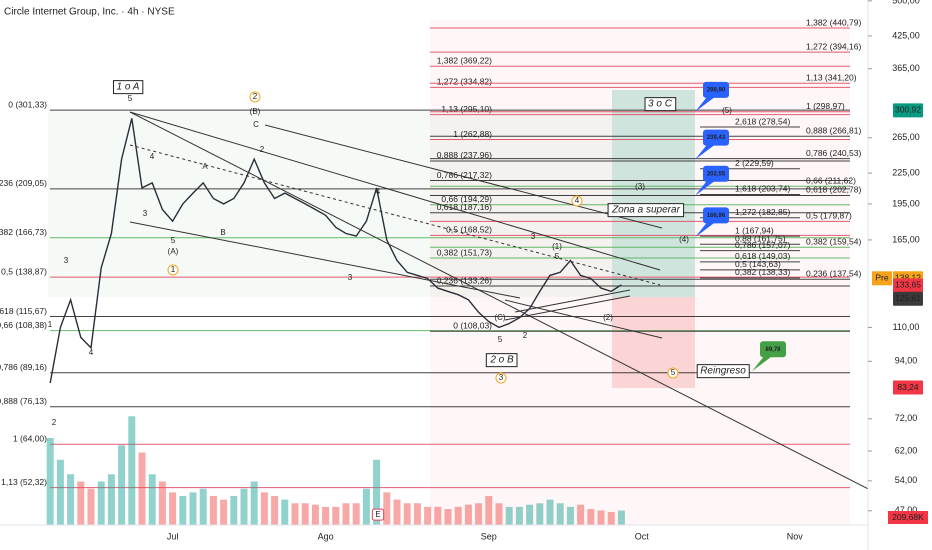 This screenshot has width=932, height=550. I want to click on fib-label: 0,786 (217,32), so click(464, 175).